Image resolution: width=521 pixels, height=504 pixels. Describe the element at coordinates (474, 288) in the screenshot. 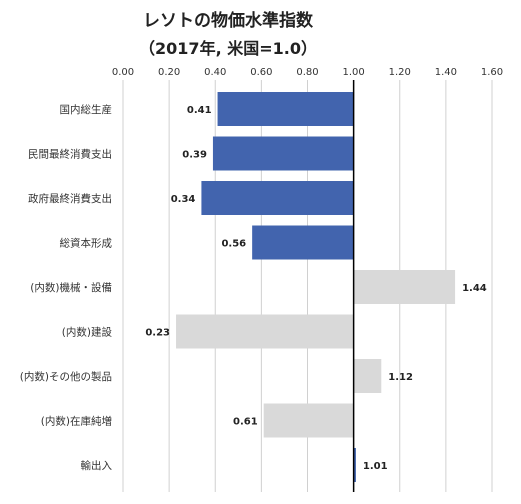

I see `value-label-4: 1.44` at that location.